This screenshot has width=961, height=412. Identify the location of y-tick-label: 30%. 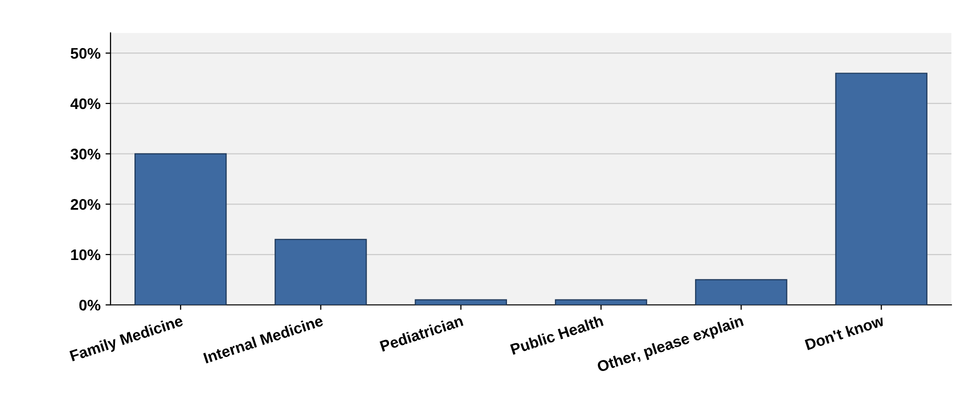
(85, 154).